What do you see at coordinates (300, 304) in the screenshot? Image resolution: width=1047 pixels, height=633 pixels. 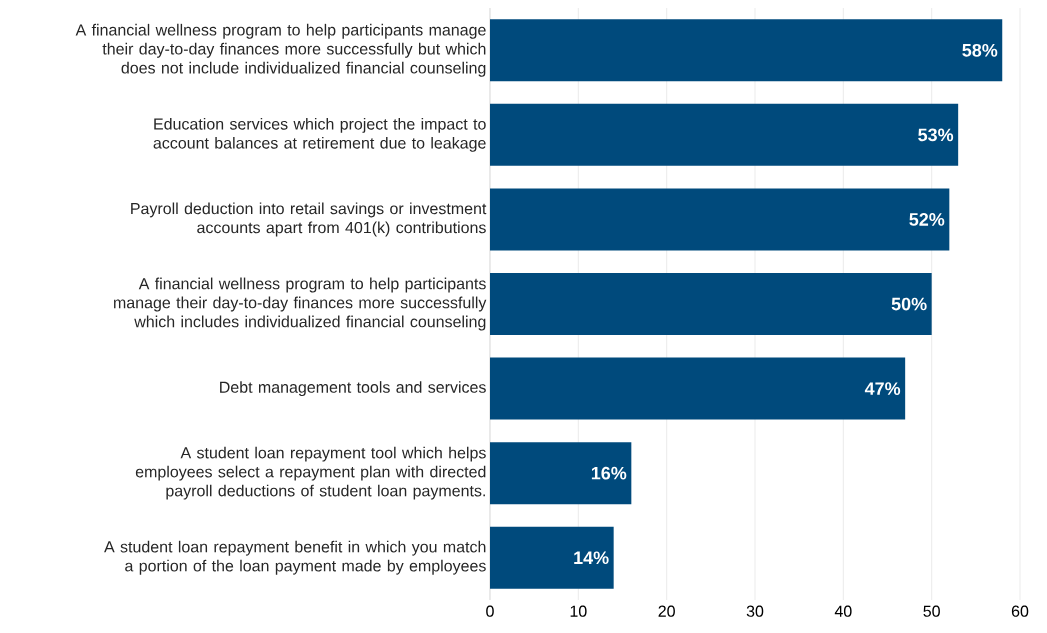 I see `y-tick-label: A financial wellness program to help participants manage their day-to-day finances more successfully which includes individualized financial counseling` at bounding box center [300, 304].